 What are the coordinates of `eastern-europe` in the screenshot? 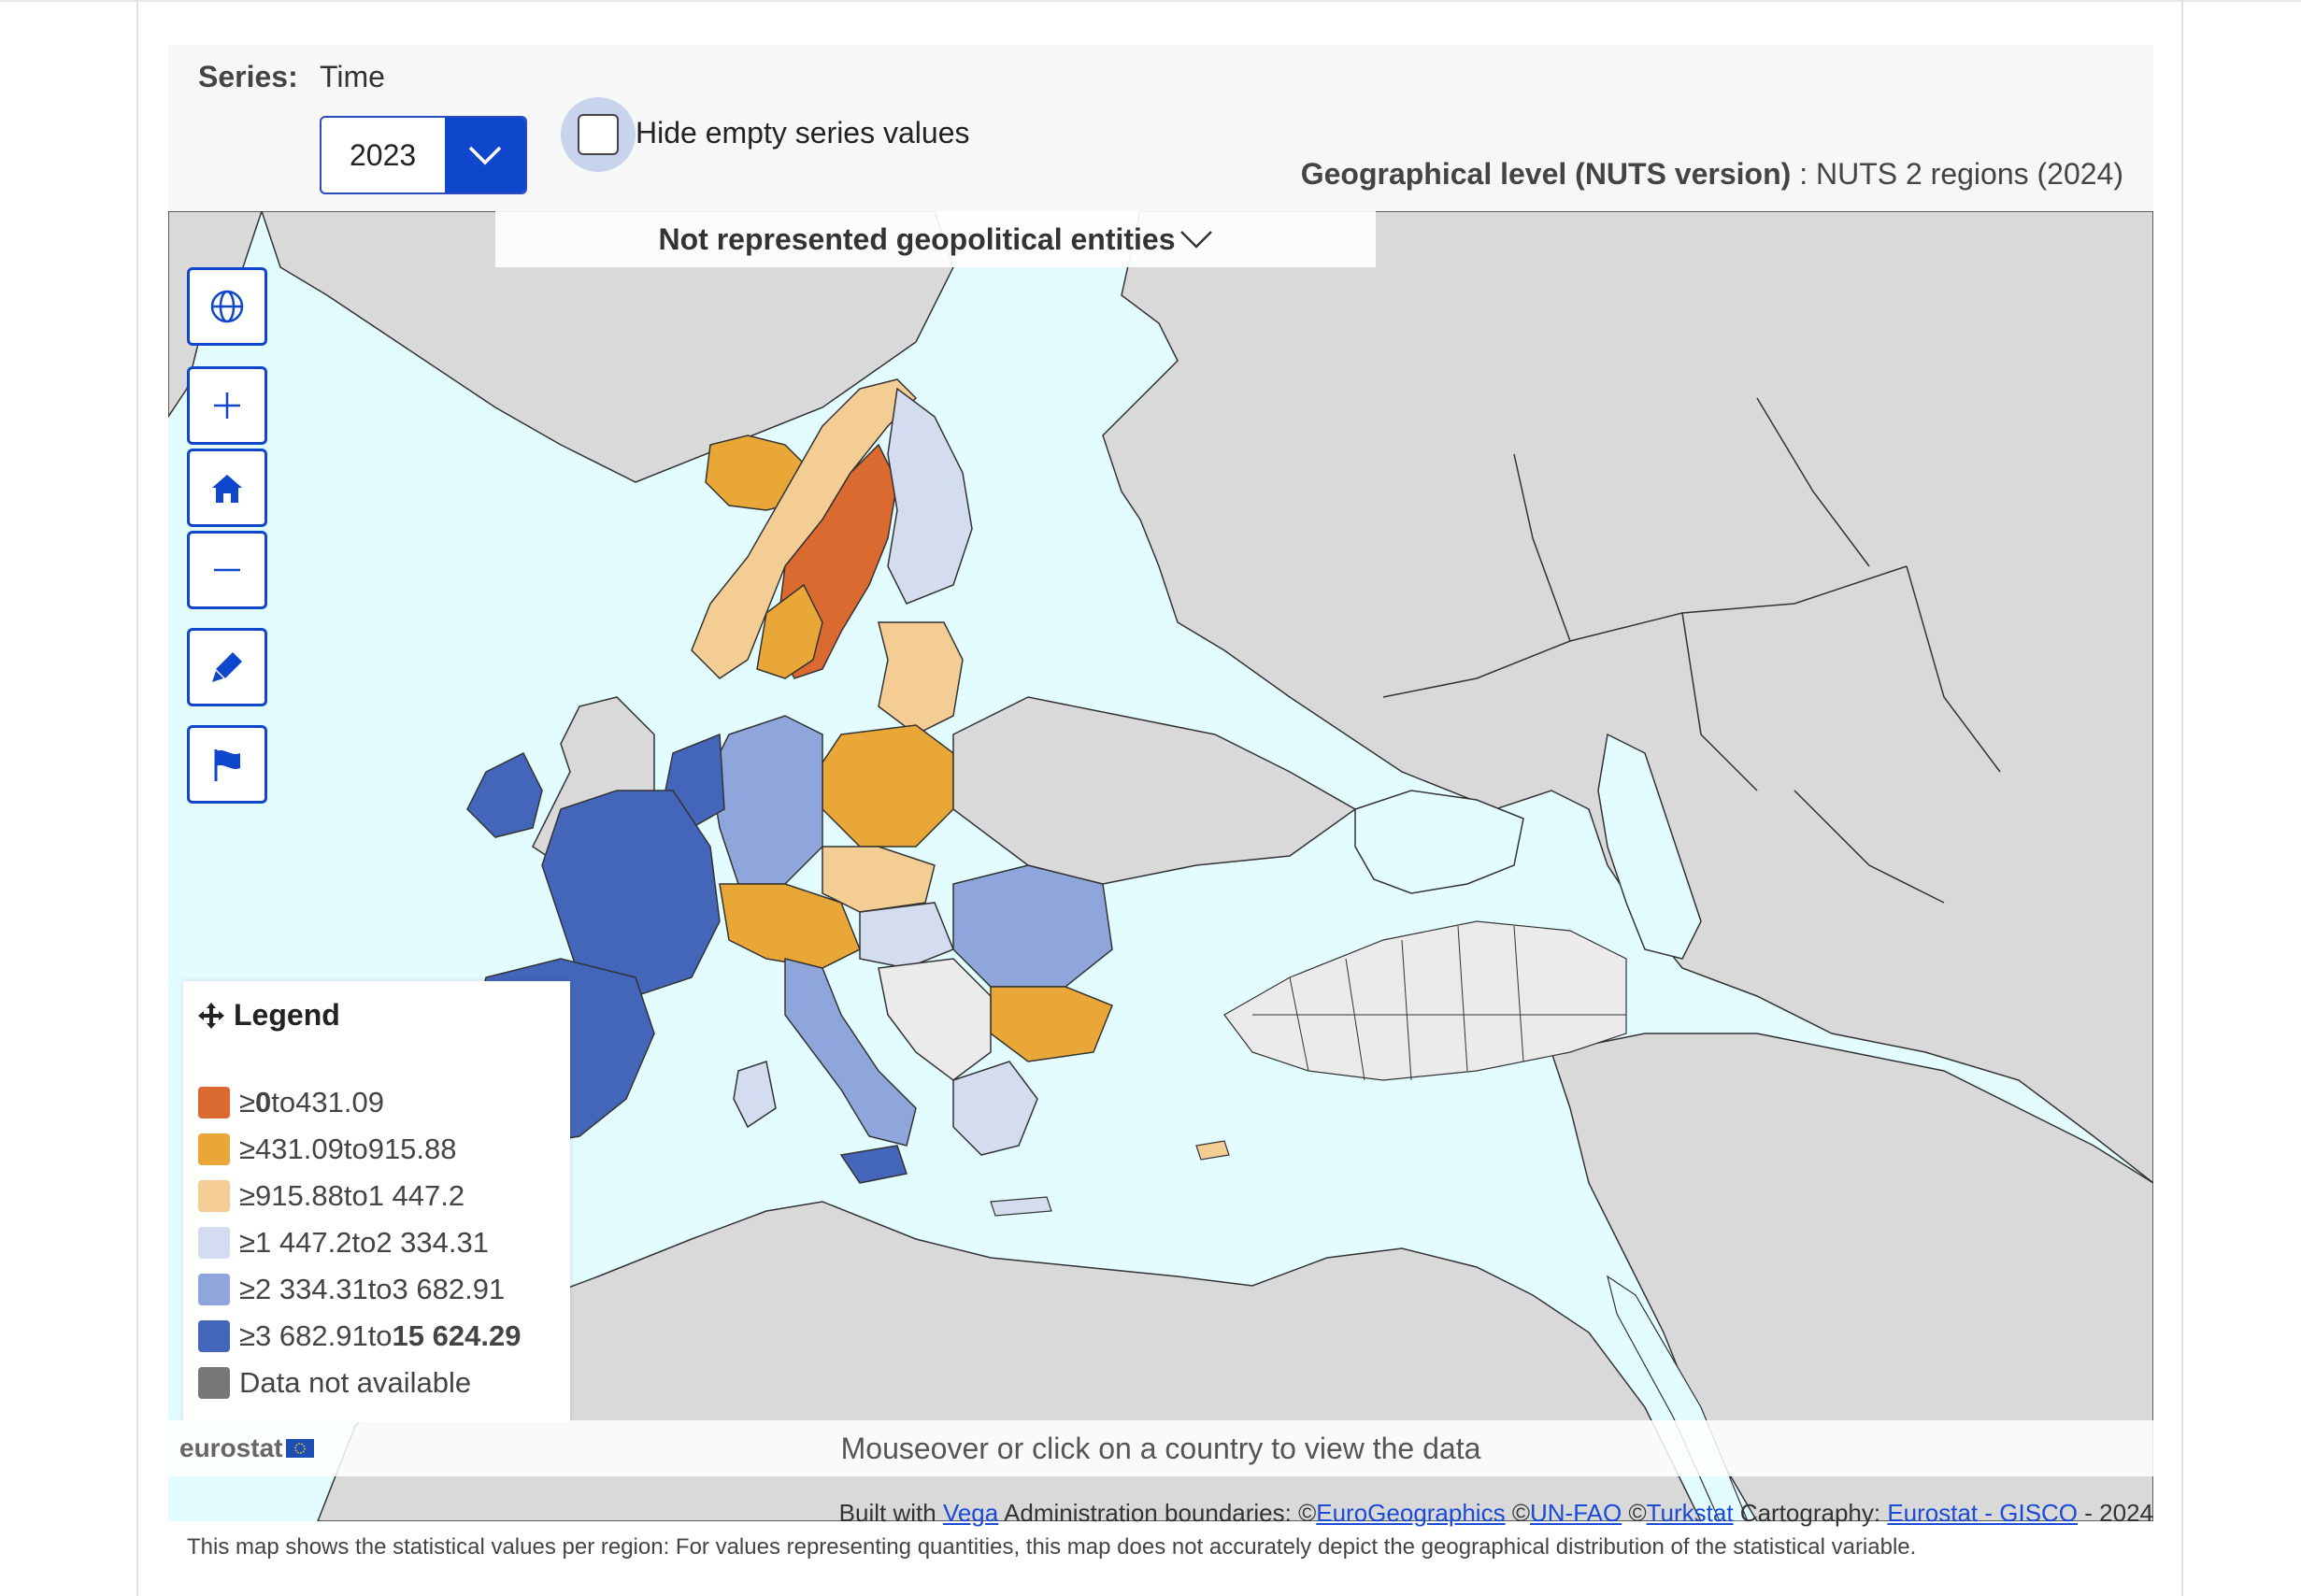 It's located at (1154, 791).